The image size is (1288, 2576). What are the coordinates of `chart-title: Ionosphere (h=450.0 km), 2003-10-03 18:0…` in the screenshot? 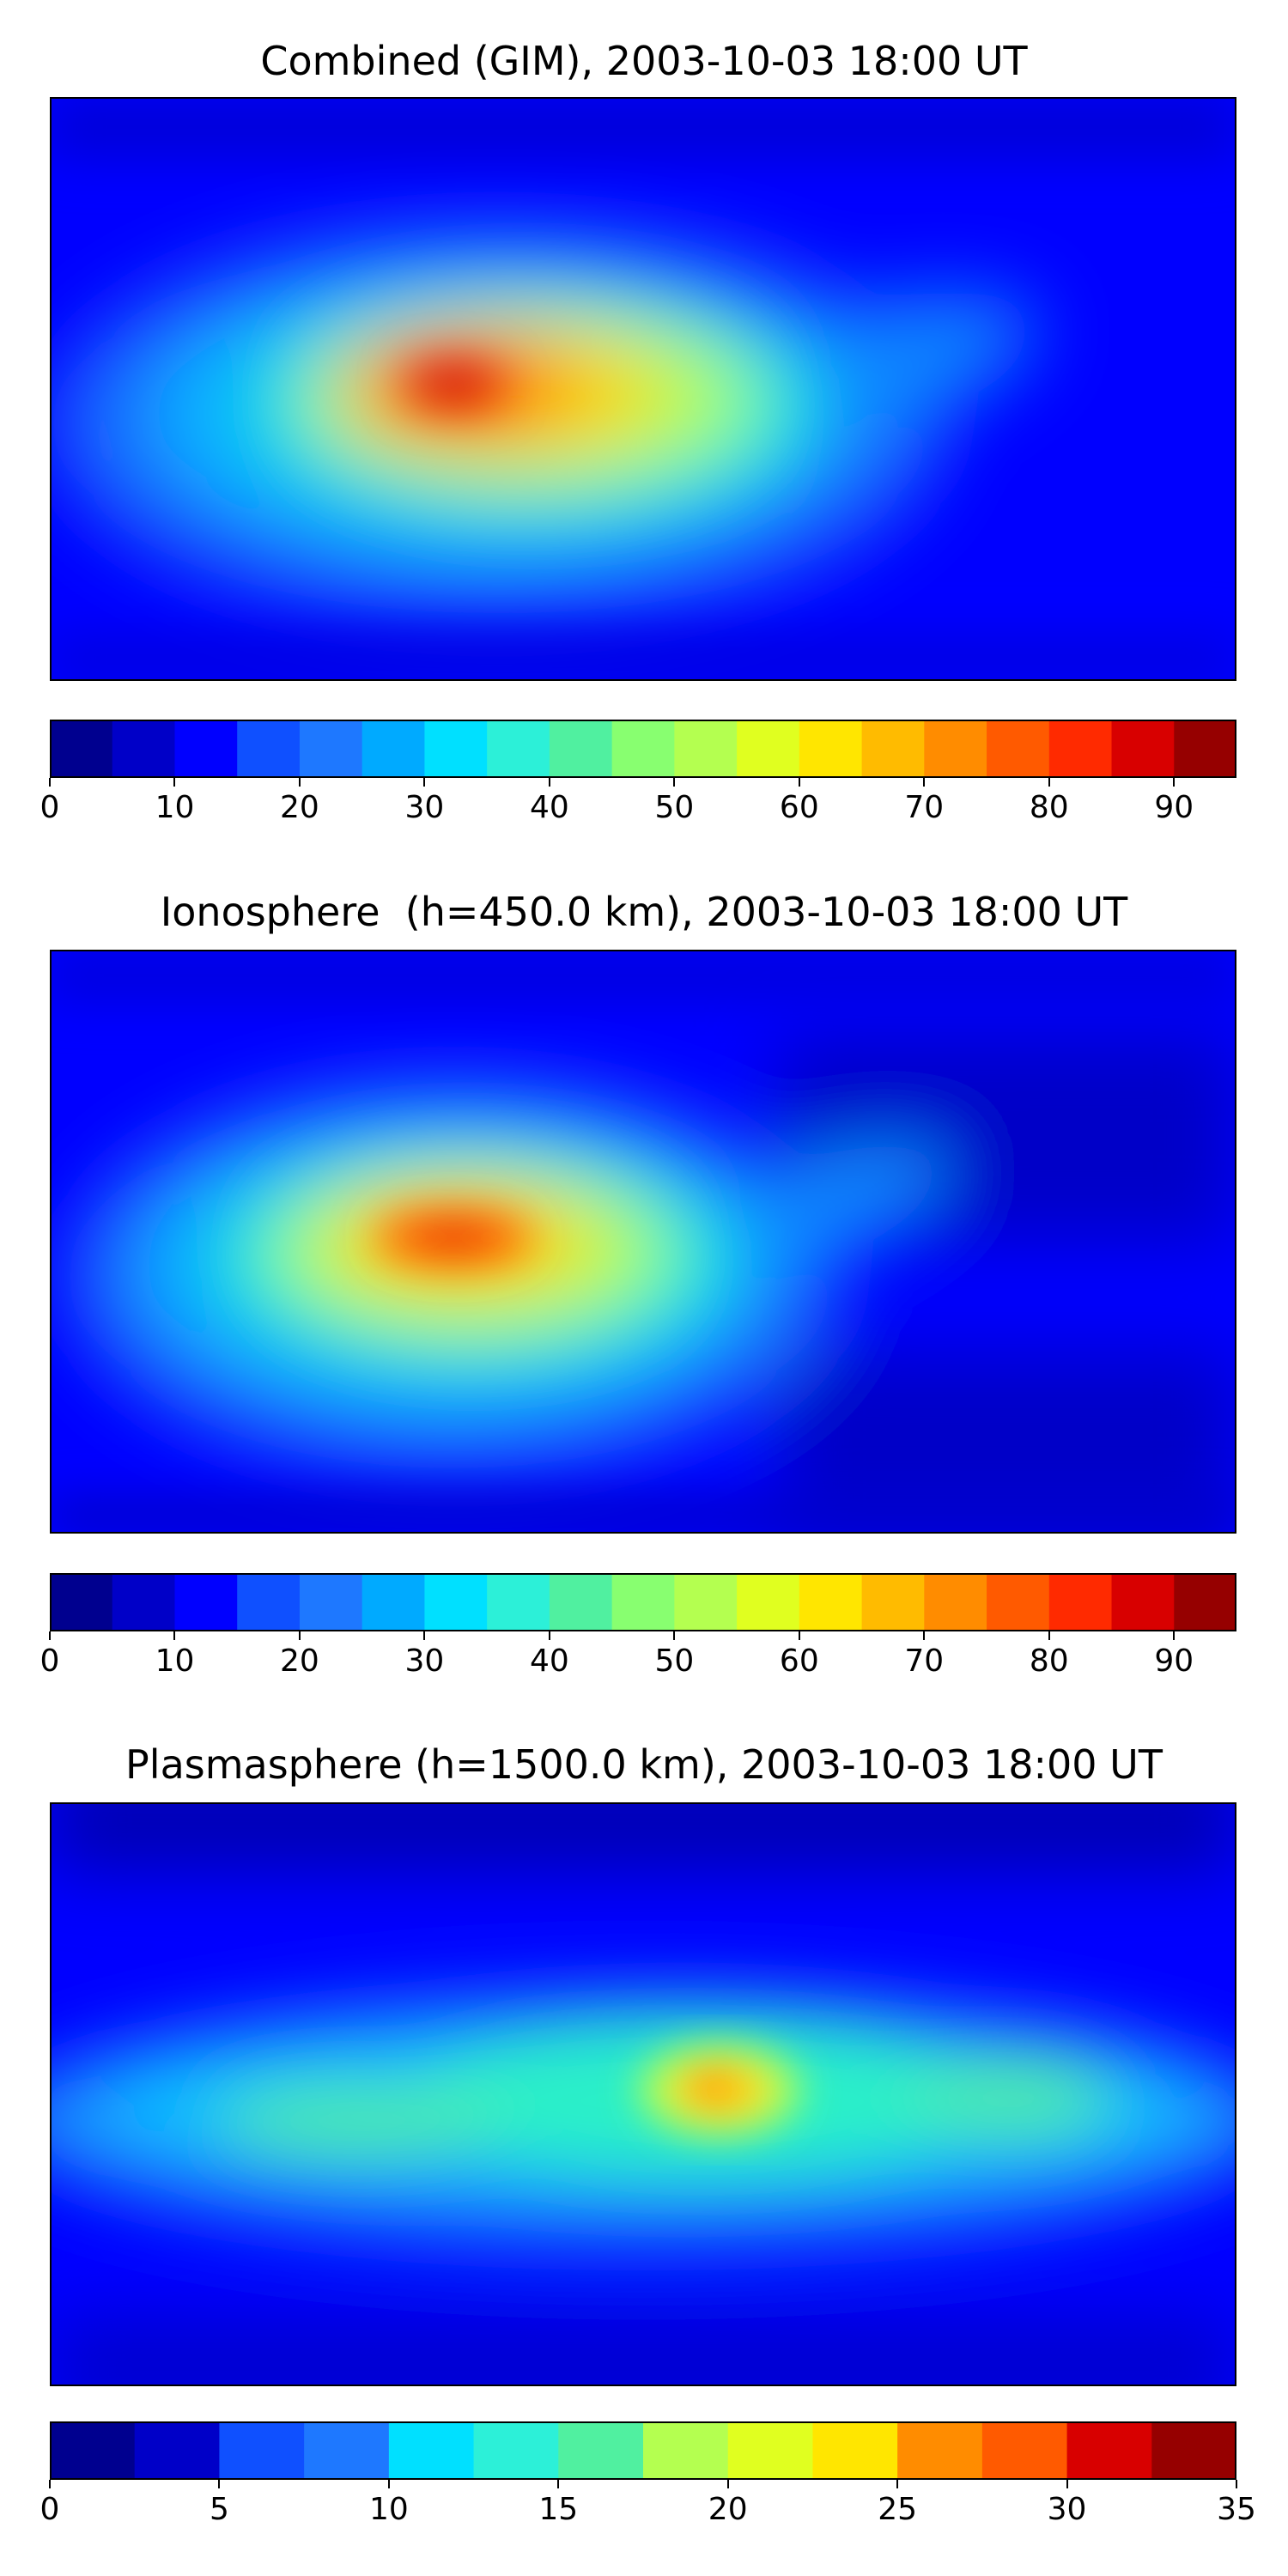 It's located at (644, 912).